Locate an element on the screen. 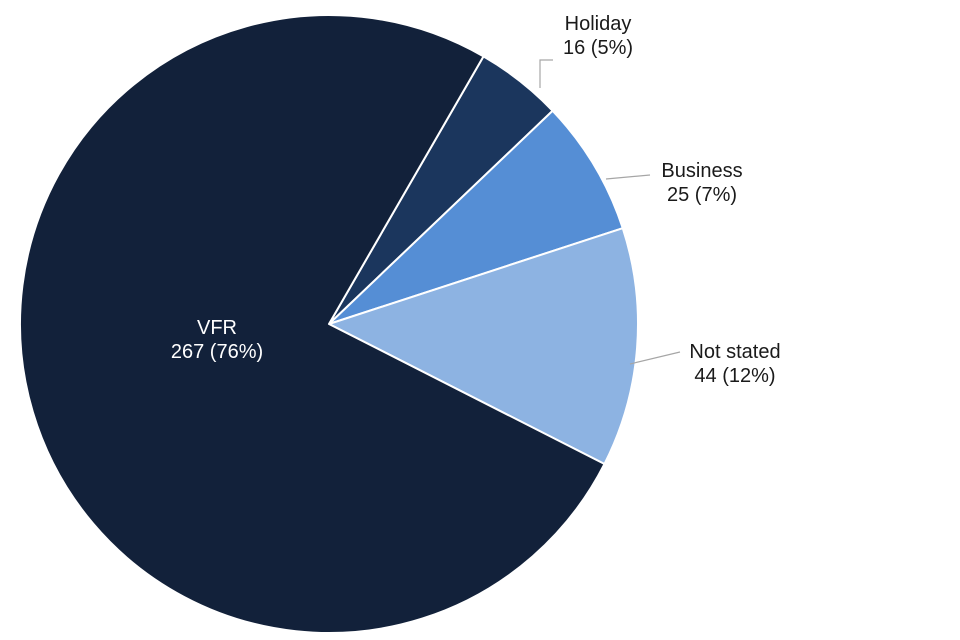 This screenshot has height=640, width=960. leader-line-not-stated is located at coordinates (655, 358).